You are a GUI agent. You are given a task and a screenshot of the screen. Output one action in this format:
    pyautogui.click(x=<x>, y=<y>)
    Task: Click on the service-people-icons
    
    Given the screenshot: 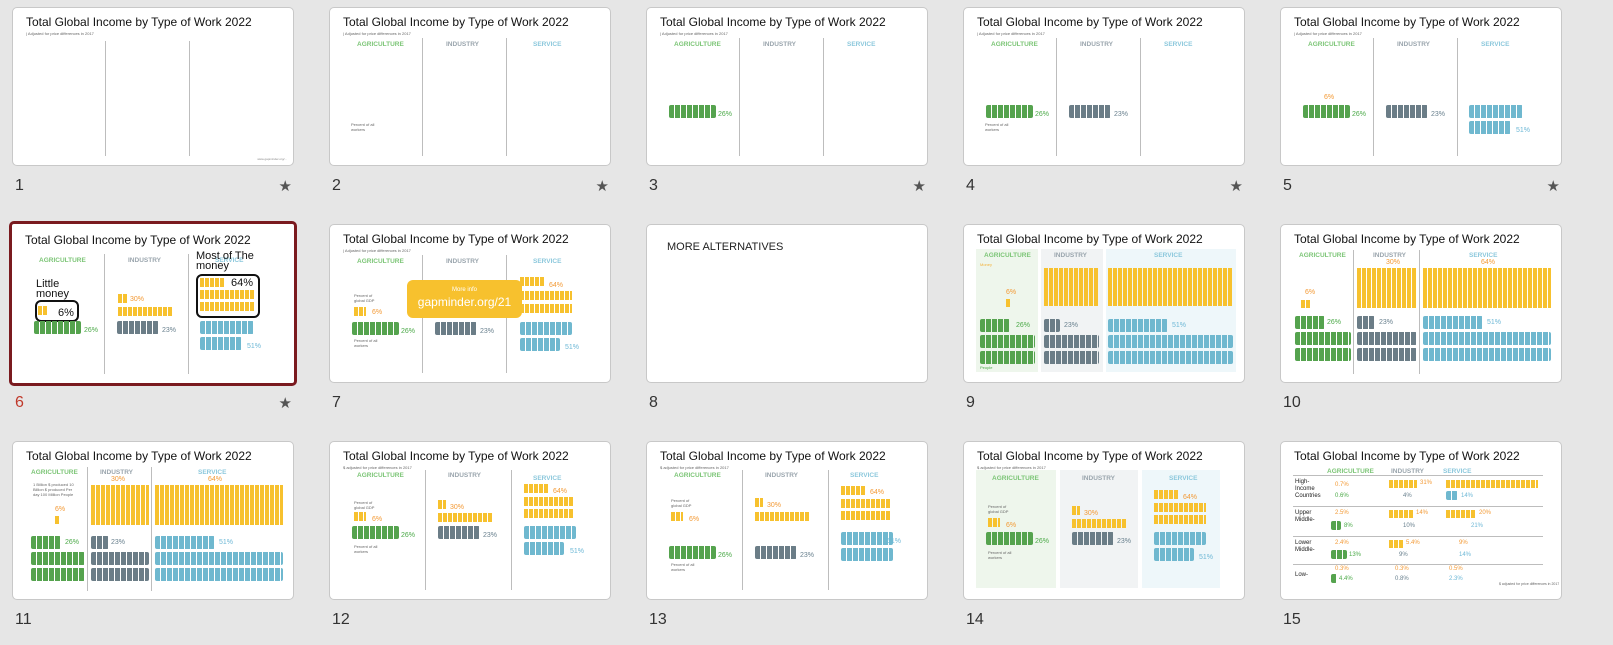 What is the action you would take?
    pyautogui.click(x=185, y=542)
    